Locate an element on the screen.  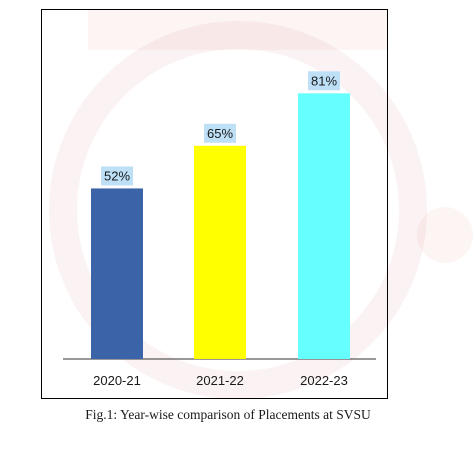
x-tick-label-2021-22: 2021-22 is located at coordinates (220, 380).